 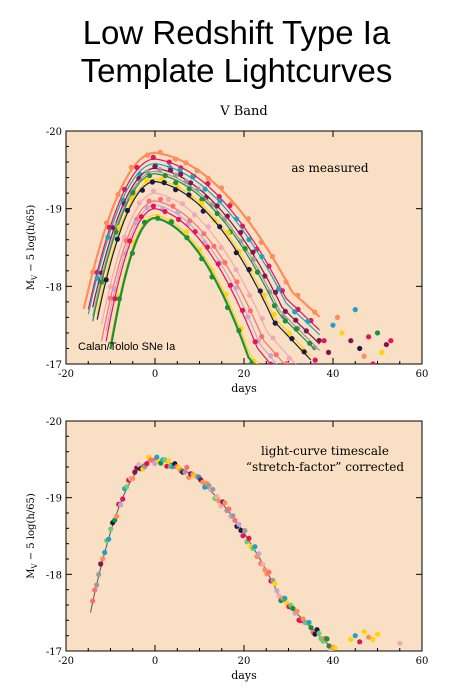 I want to click on x-tick-label: 40, so click(x=333, y=374).